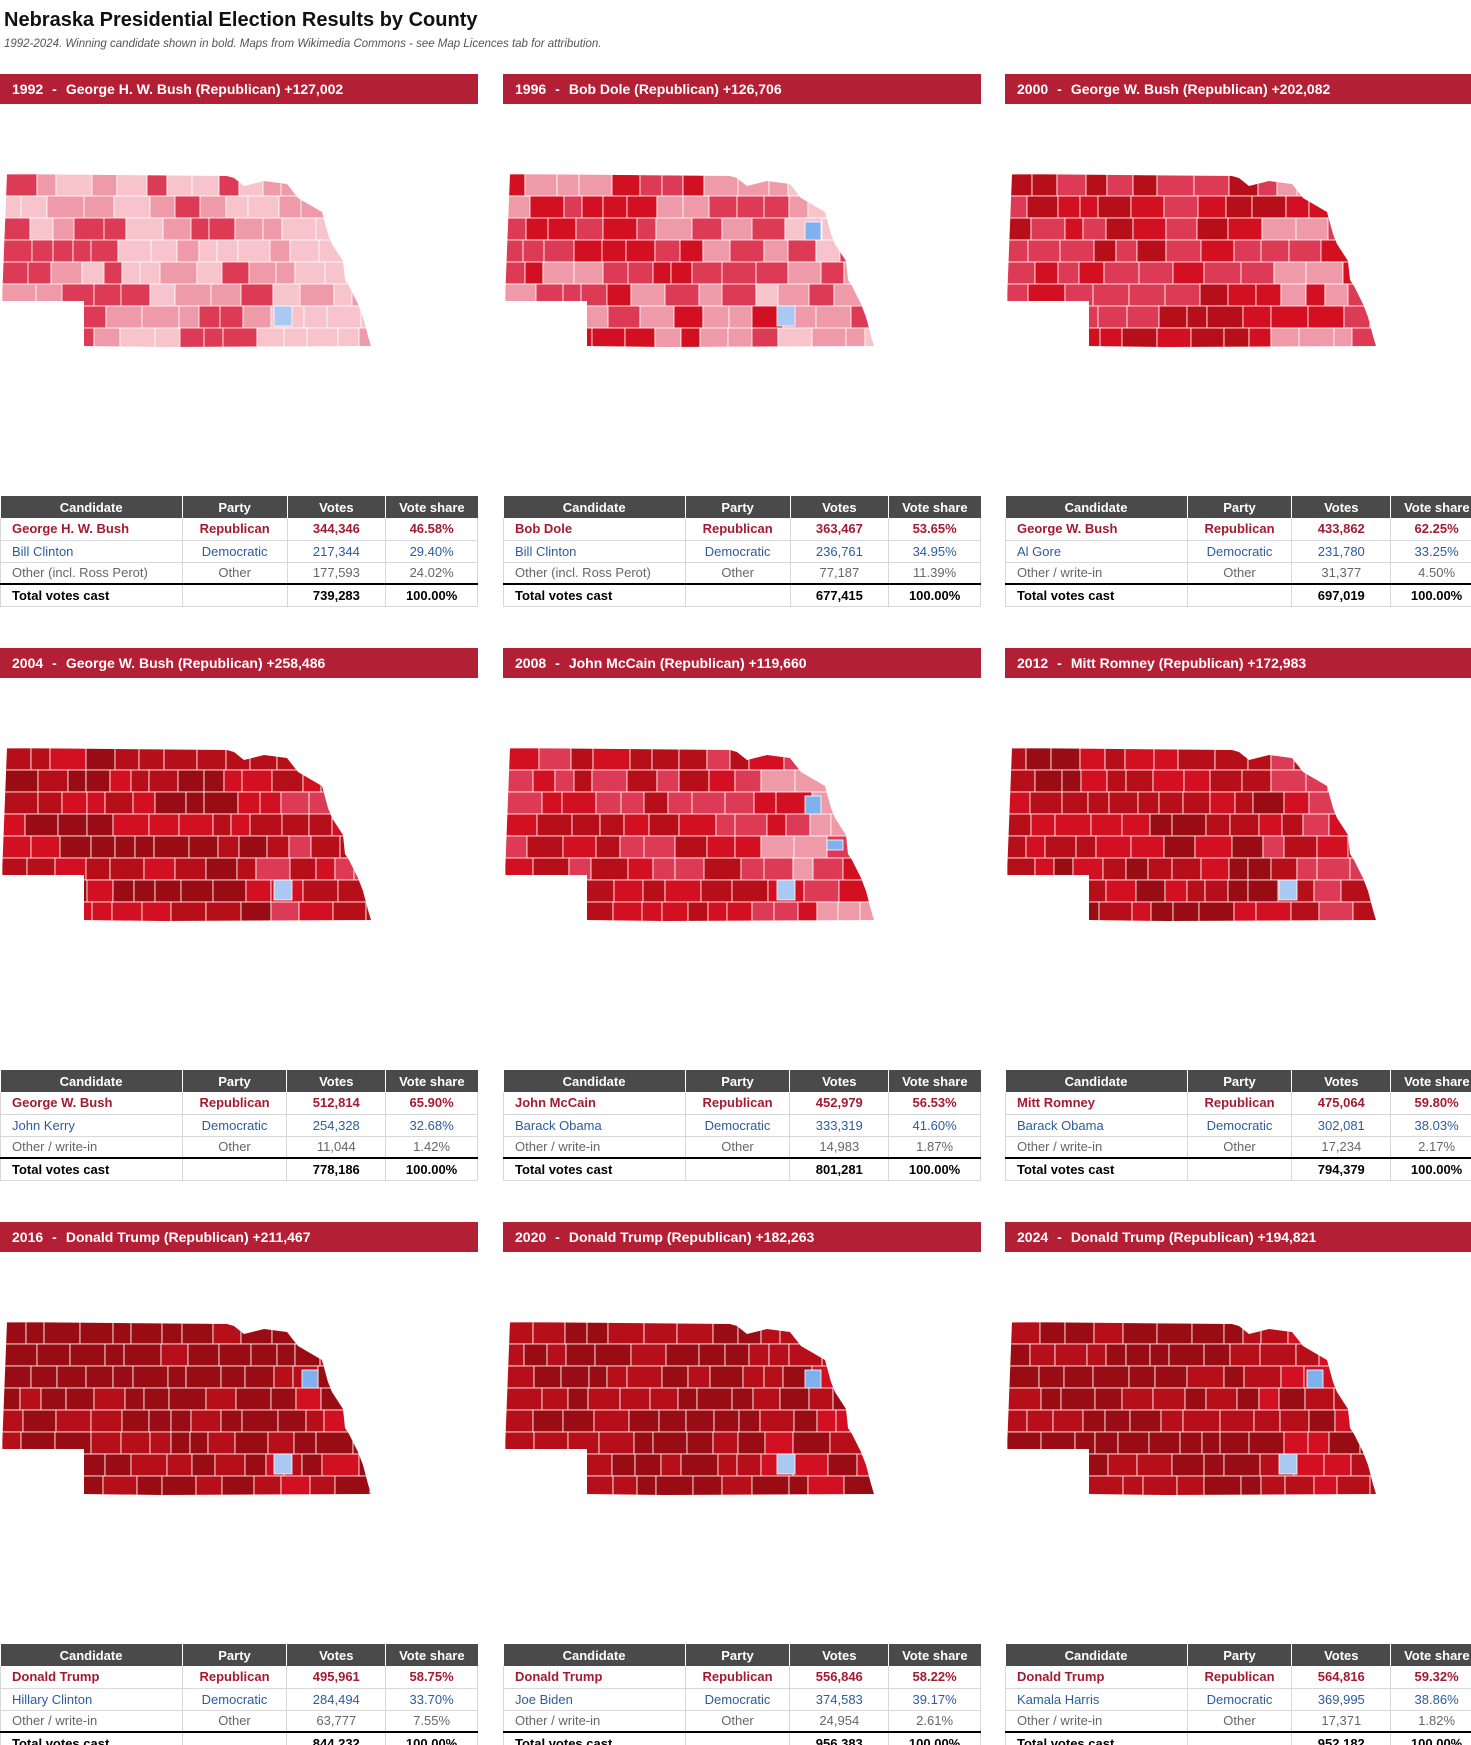  What do you see at coordinates (431, 595) in the screenshot?
I see `total-share-cell: 100.00%` at bounding box center [431, 595].